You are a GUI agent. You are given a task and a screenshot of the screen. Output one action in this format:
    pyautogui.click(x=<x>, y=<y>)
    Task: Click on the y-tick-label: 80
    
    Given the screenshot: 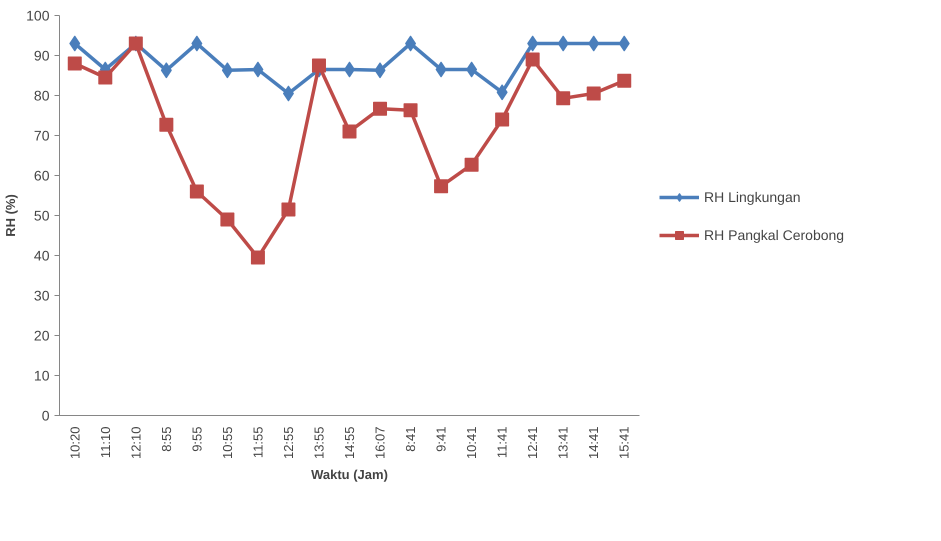 What is the action you would take?
    pyautogui.click(x=42, y=96)
    